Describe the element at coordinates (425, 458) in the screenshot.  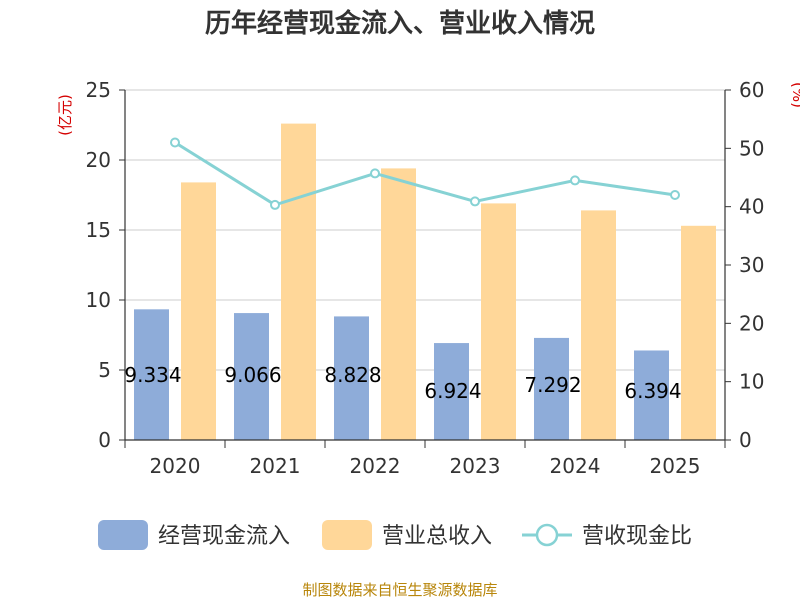
I see `x-axis: 2020 2021 2022 2023 2024 2025` at that location.